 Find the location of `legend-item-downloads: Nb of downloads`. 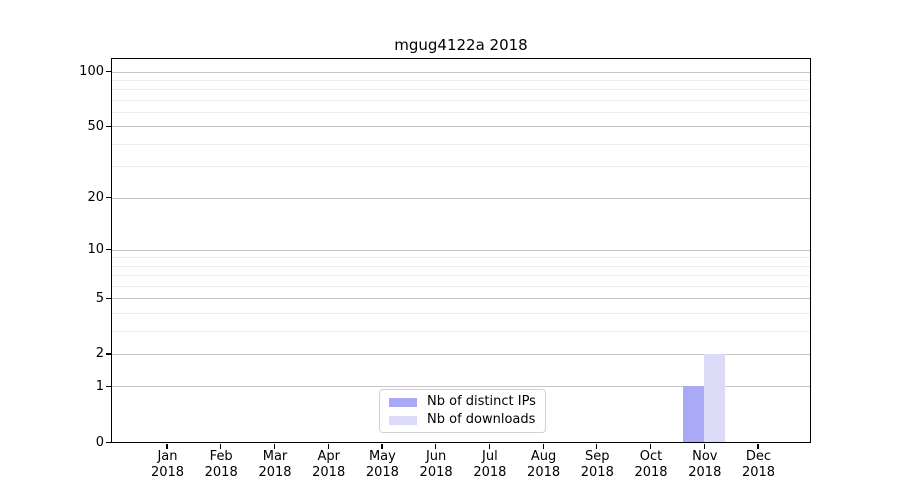

legend-item-downloads: Nb of downloads is located at coordinates (462, 420).